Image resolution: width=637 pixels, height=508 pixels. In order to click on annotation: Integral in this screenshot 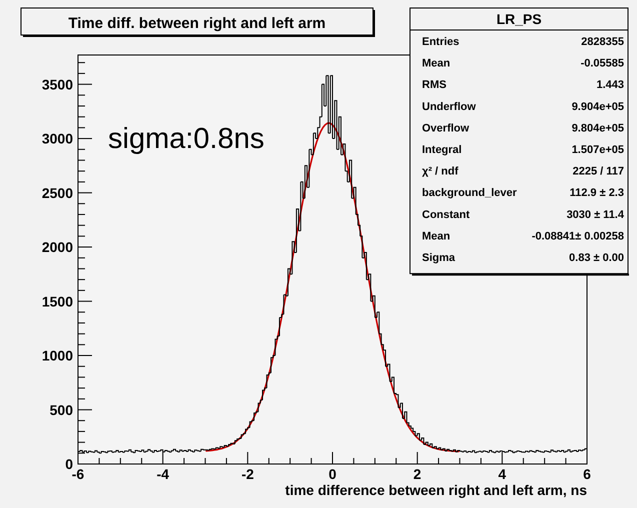, I will do `click(442, 150)`.